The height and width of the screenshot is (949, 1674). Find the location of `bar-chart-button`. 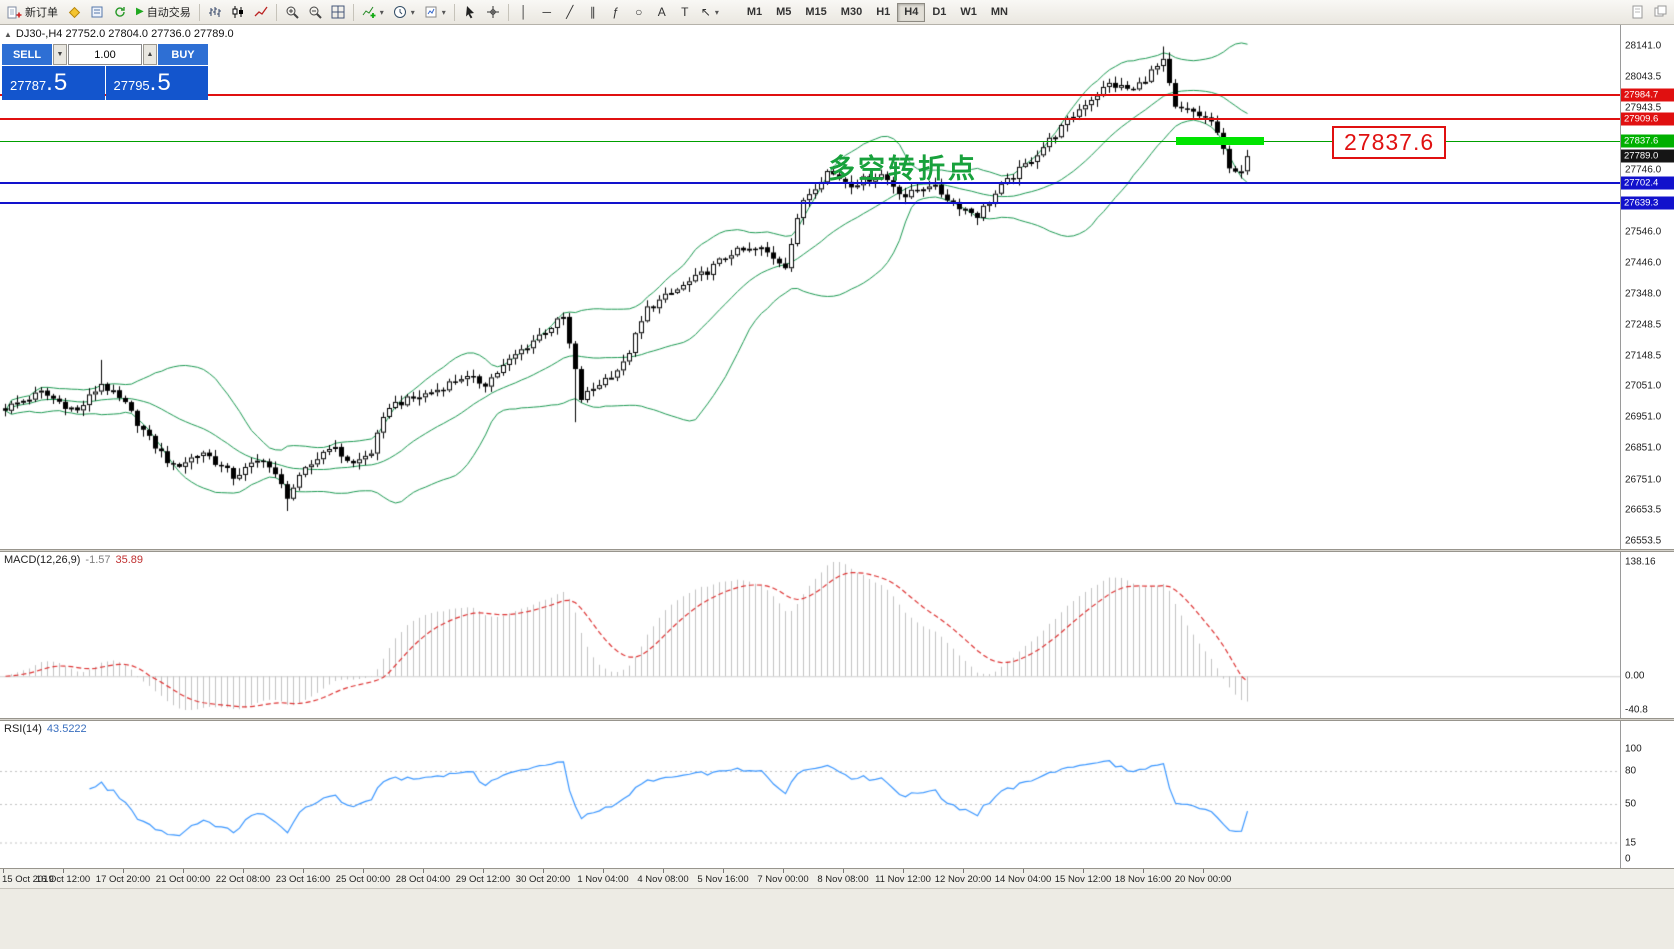

bar-chart-button is located at coordinates (215, 12).